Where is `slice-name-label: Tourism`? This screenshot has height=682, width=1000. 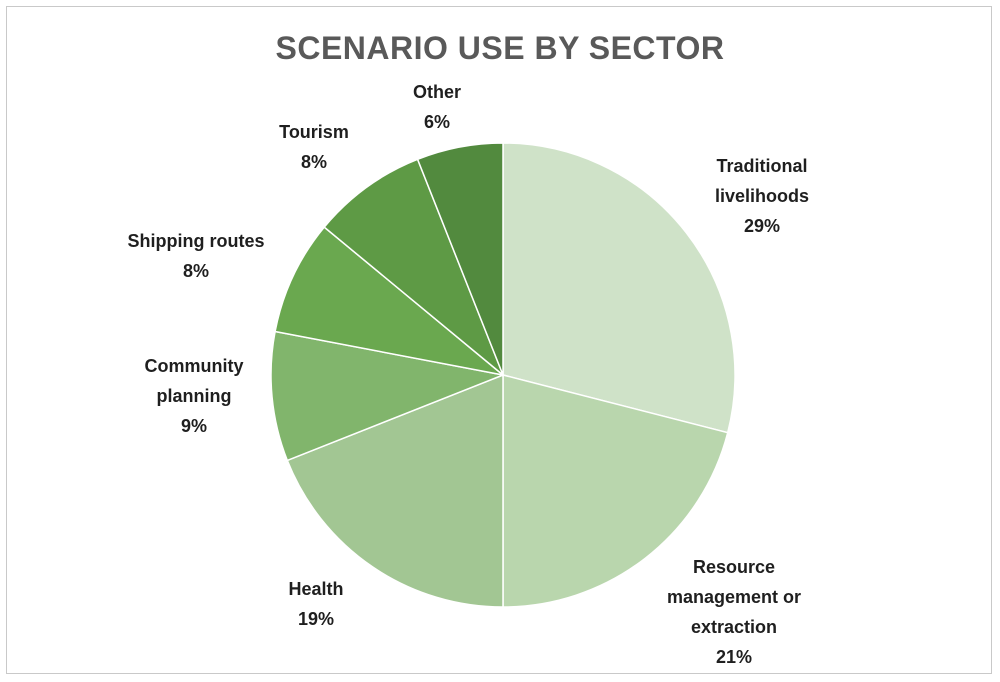 slice-name-label: Tourism is located at coordinates (314, 132).